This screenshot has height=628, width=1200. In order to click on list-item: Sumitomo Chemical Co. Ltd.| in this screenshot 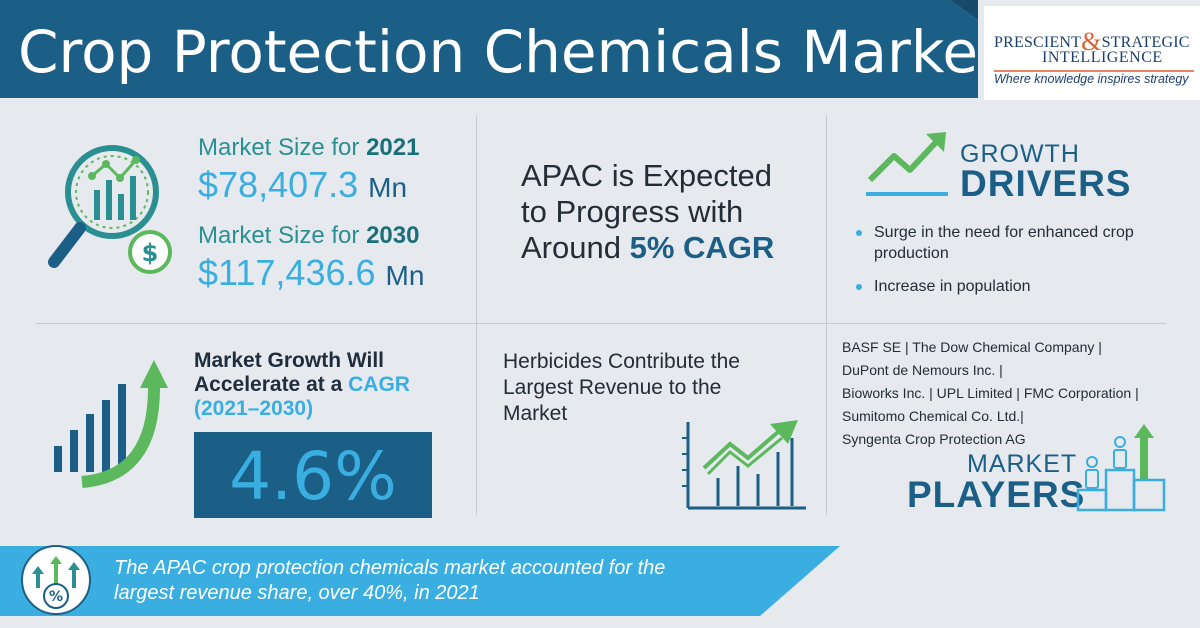, I will do `click(933, 416)`.